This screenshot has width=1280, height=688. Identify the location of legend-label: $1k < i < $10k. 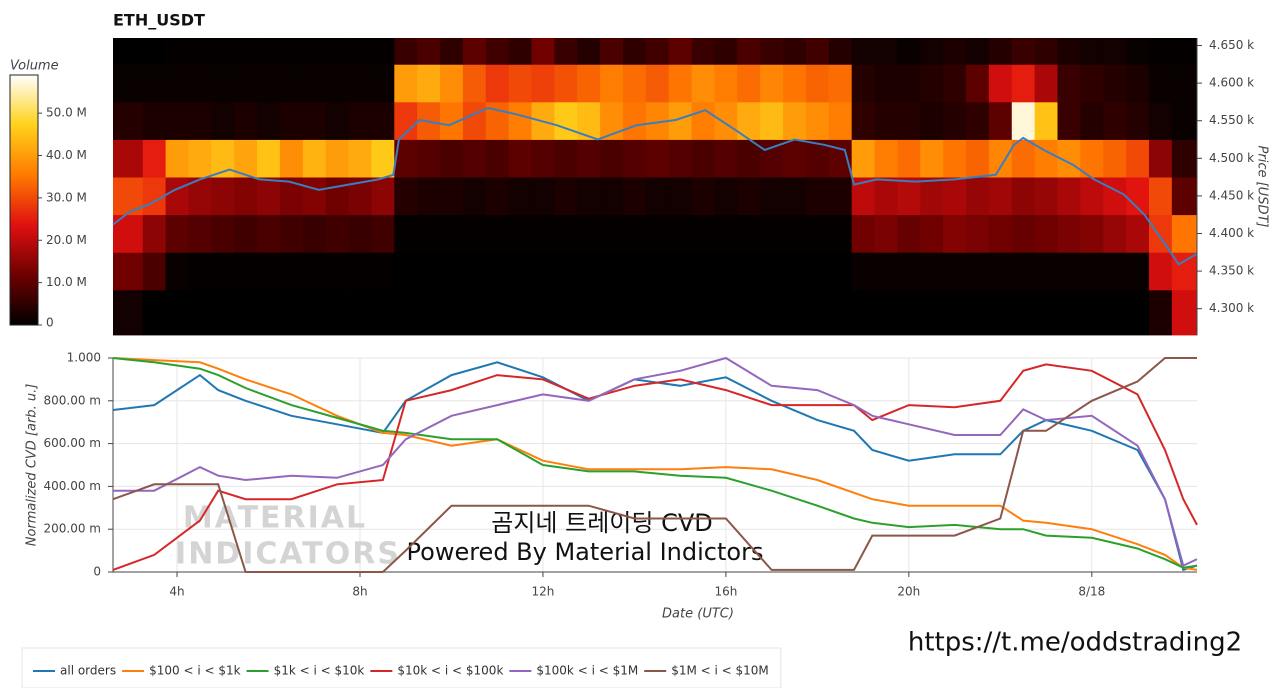
(319, 671).